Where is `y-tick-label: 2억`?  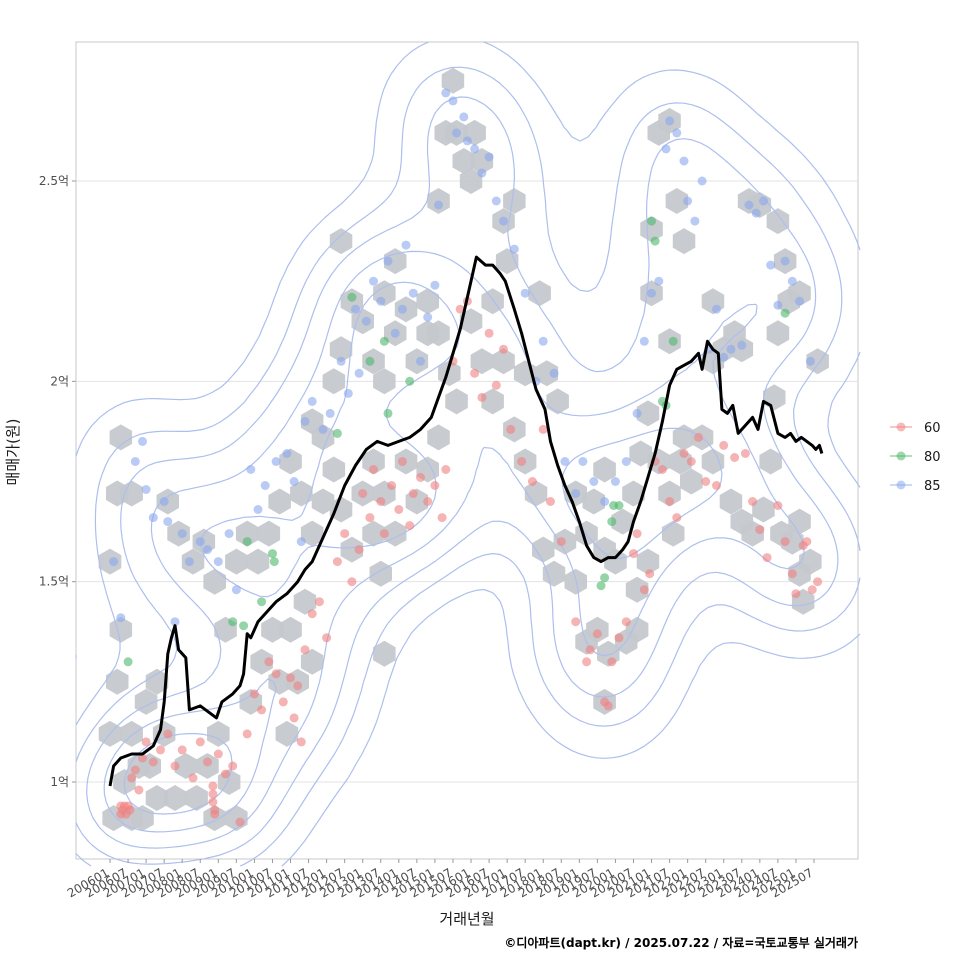
y-tick-label: 2억 is located at coordinates (59, 381).